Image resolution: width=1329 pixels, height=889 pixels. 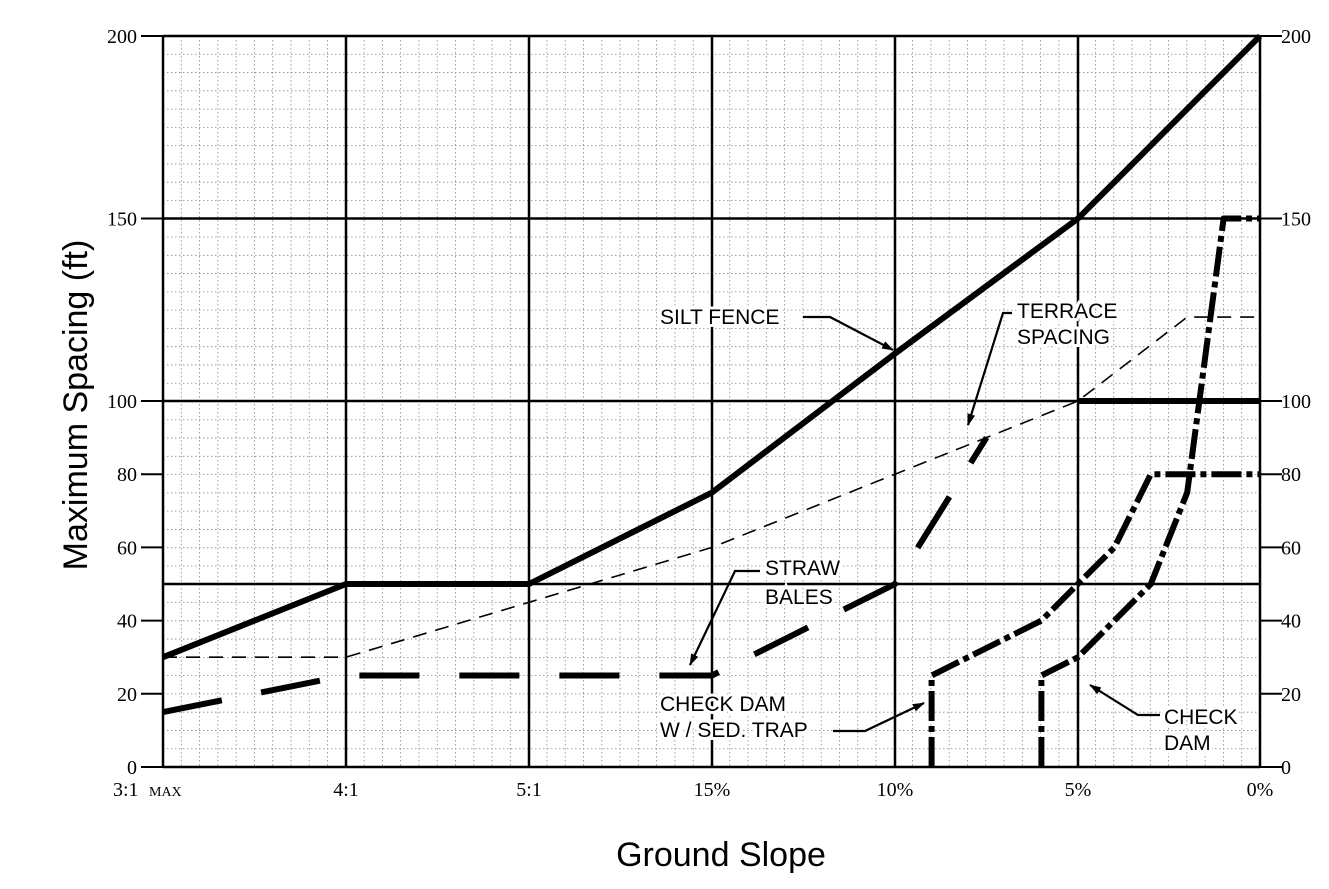 I want to click on x-tick-label: 15%, so click(x=712, y=790).